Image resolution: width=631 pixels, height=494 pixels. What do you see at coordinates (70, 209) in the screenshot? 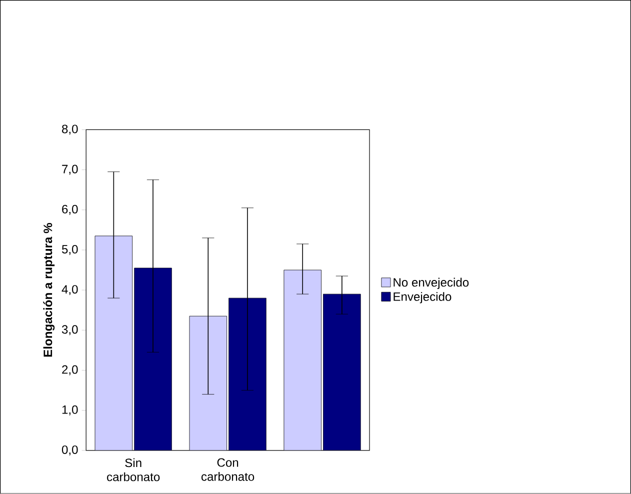
I see `y-tick-label: 6,0` at bounding box center [70, 209].